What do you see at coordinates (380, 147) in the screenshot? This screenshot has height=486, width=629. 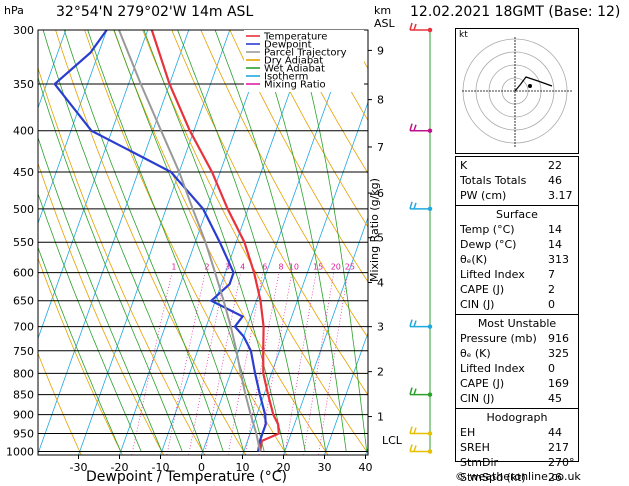 I see `km-tick-label: 7` at bounding box center [380, 147].